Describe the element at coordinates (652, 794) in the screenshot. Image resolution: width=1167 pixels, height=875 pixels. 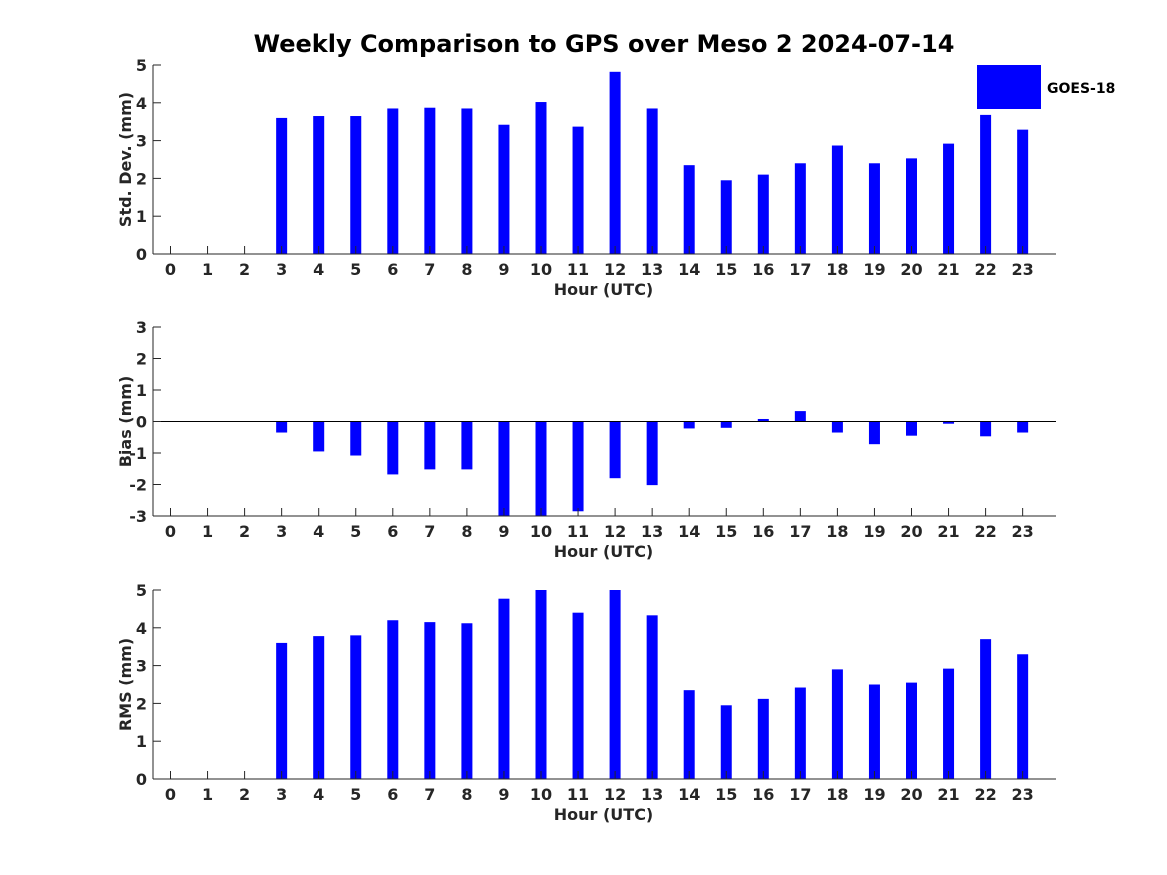
I see `xtick-label-rms-13: 13` at that location.